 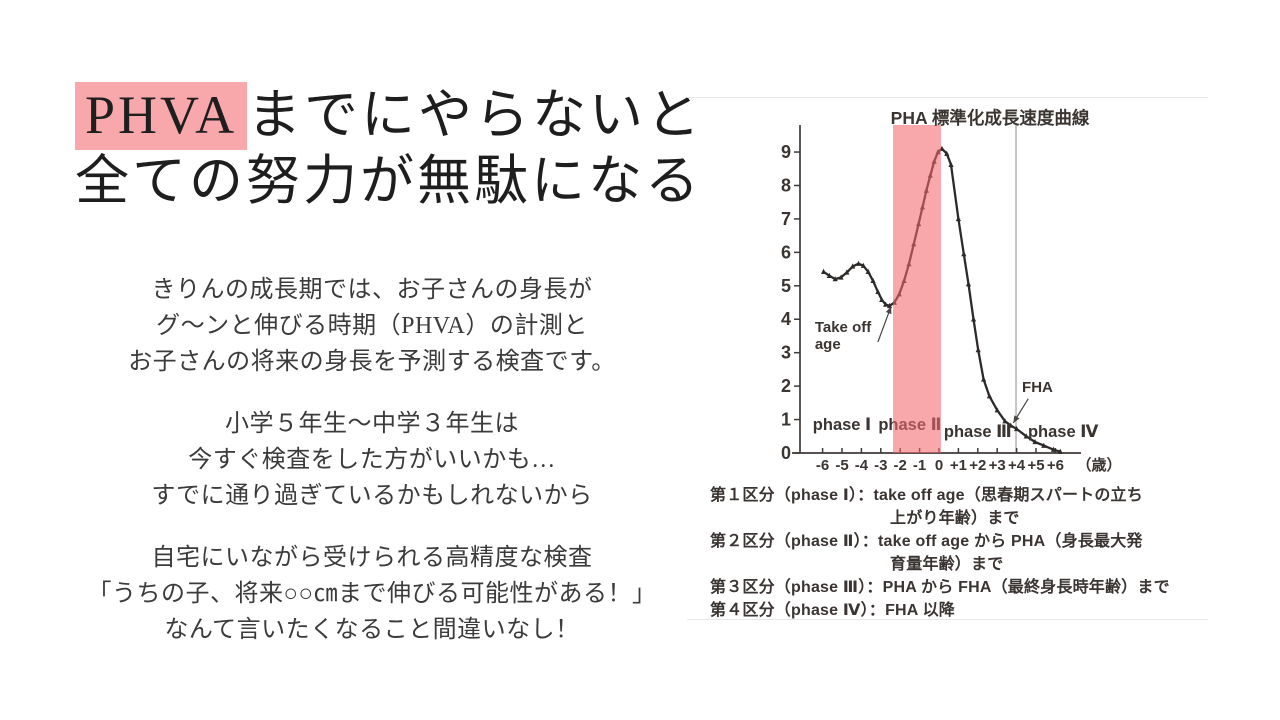 What do you see at coordinates (862, 465) in the screenshot?
I see `svg-text: -4` at bounding box center [862, 465].